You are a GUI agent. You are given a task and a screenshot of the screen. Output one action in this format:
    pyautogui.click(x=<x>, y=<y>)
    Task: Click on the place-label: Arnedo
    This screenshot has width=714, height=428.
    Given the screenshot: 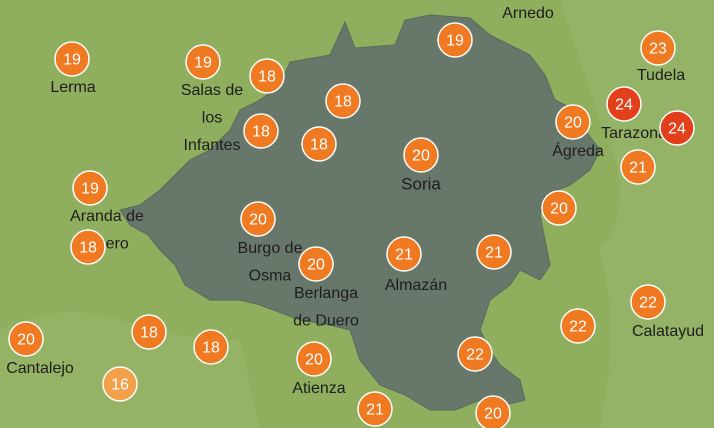 What is the action you would take?
    pyautogui.click(x=528, y=13)
    